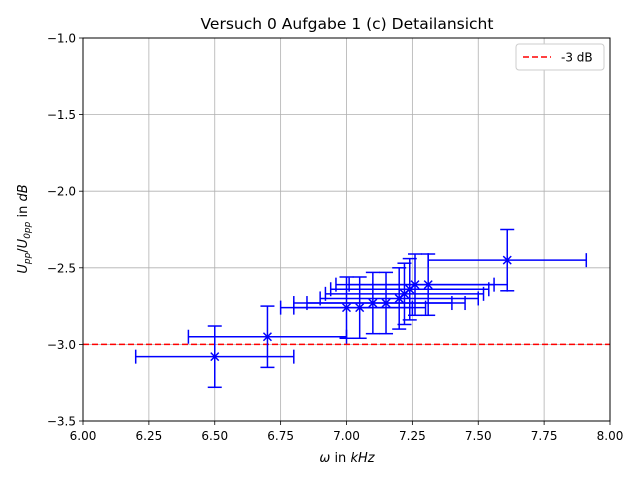 The height and width of the screenshot is (480, 640). What do you see at coordinates (346, 436) in the screenshot?
I see `x-tick-label: 7.00` at bounding box center [346, 436].